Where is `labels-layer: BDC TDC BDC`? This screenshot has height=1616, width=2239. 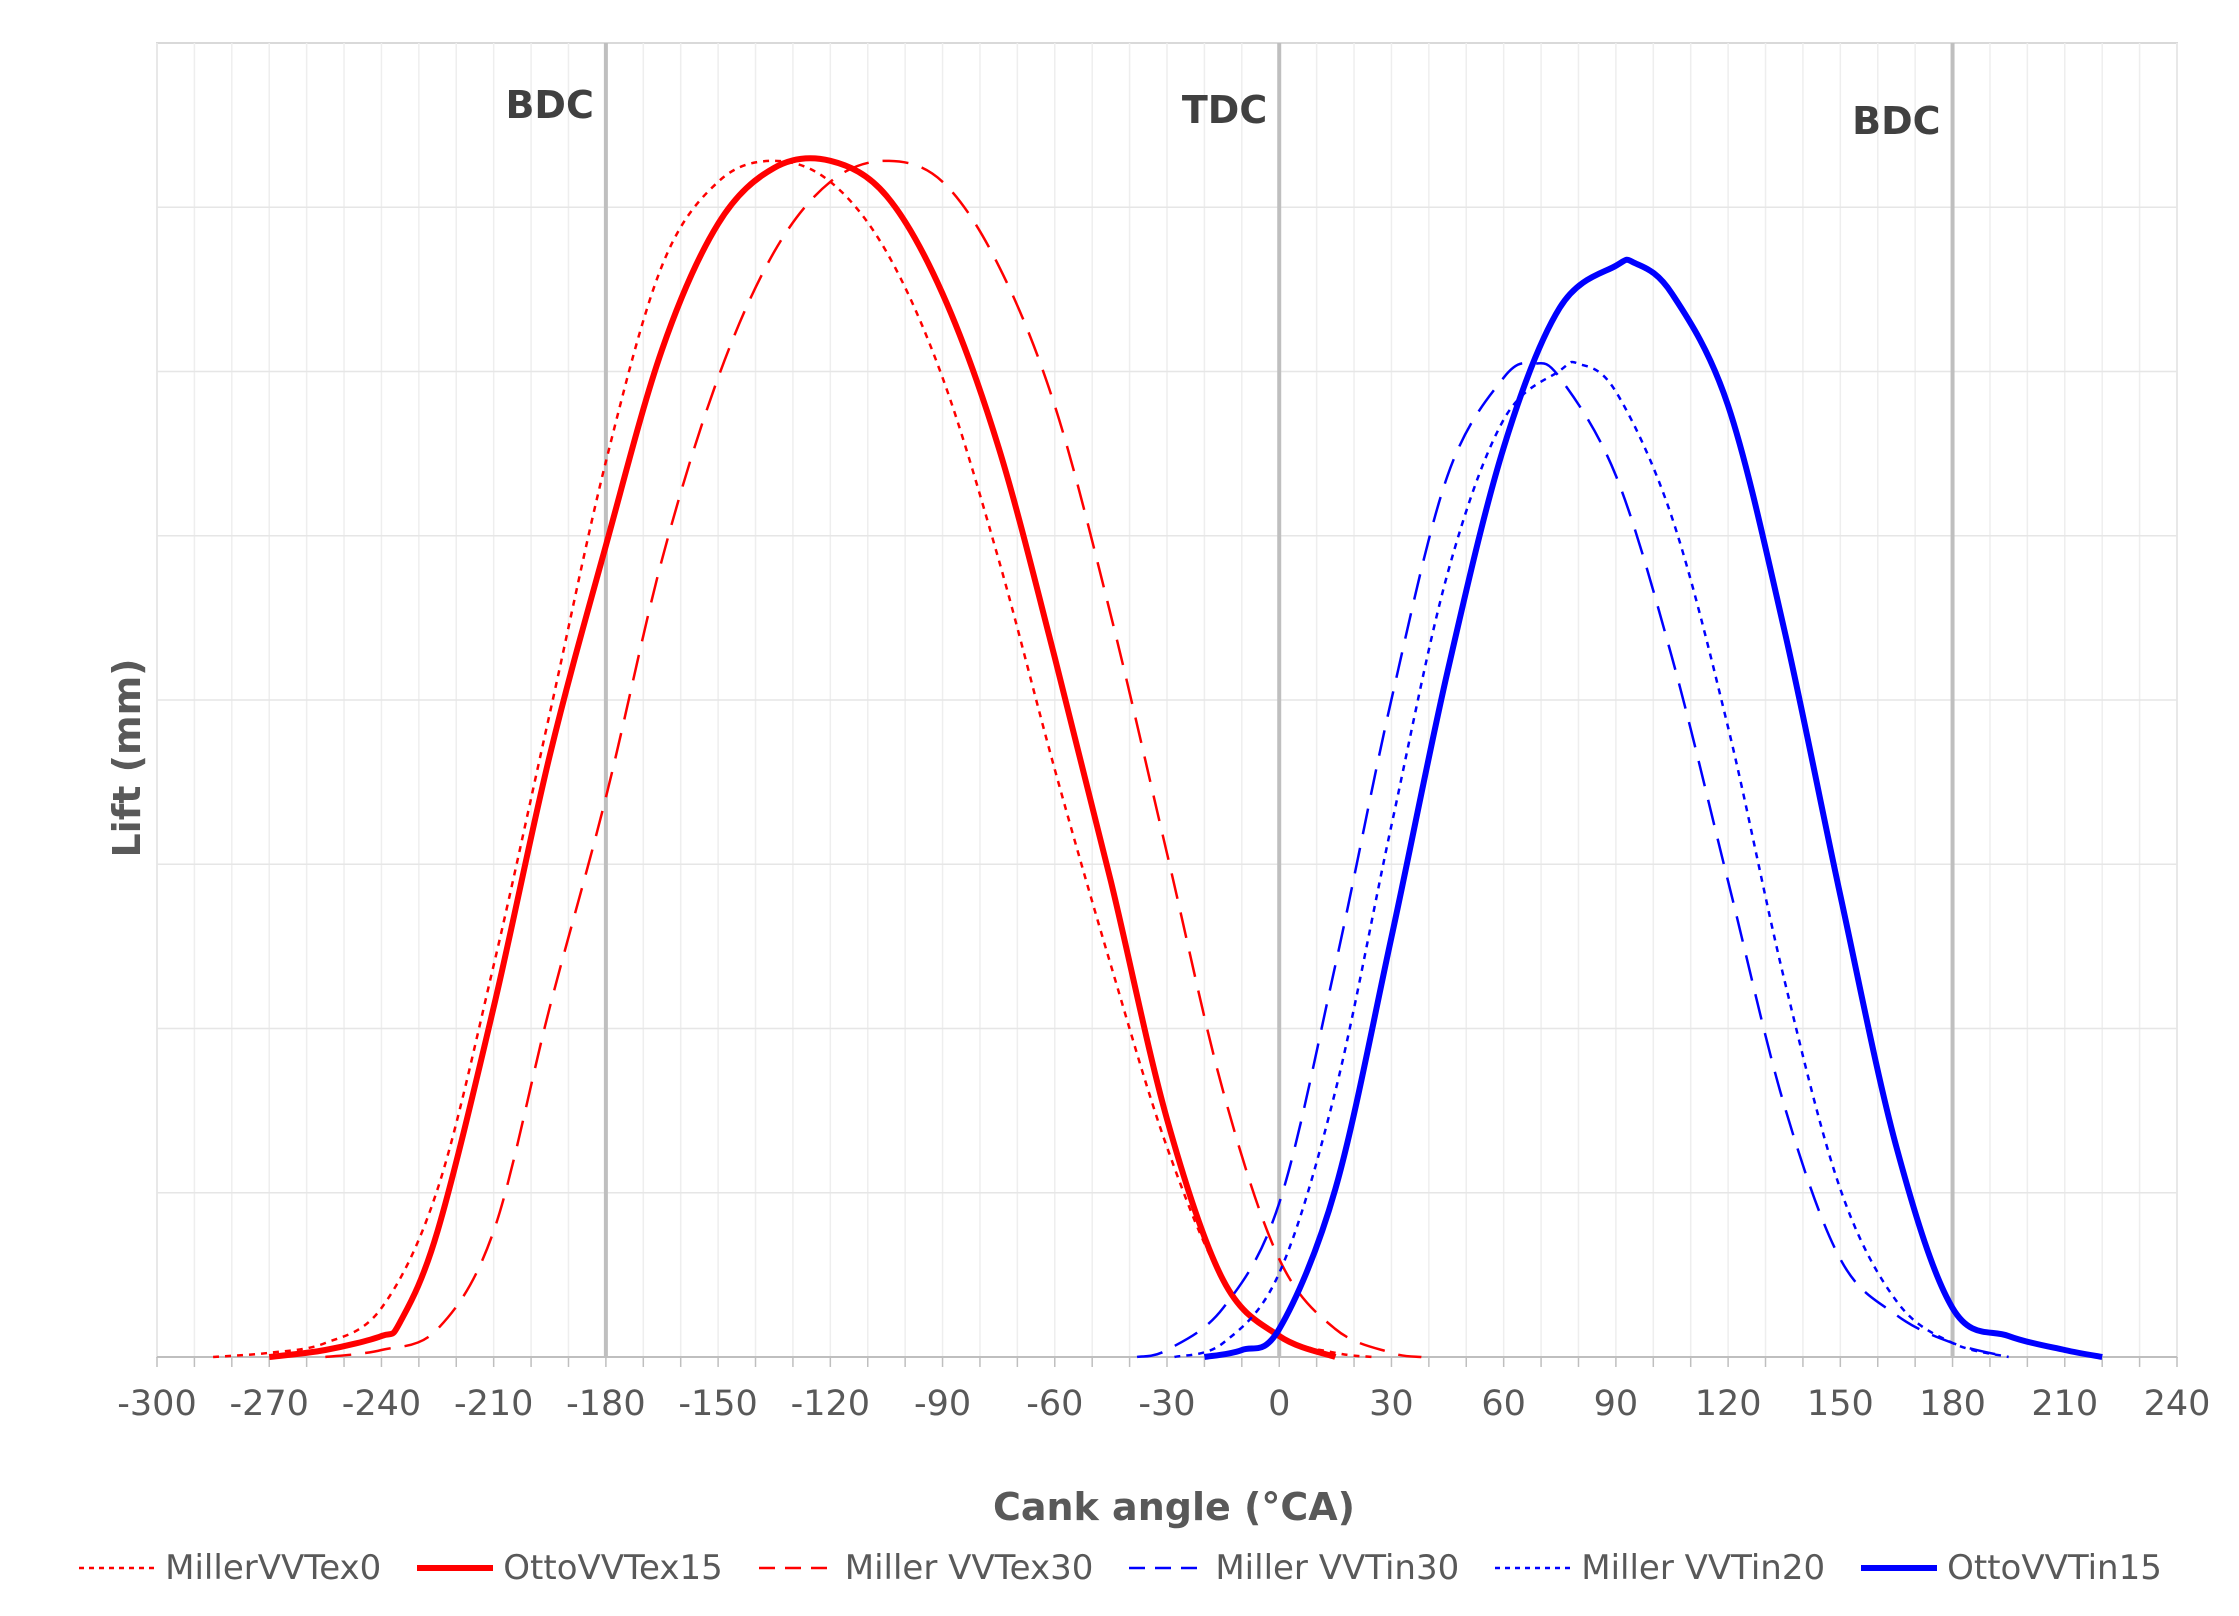 labels-layer: BDC TDC BDC is located at coordinates (1222, 113).